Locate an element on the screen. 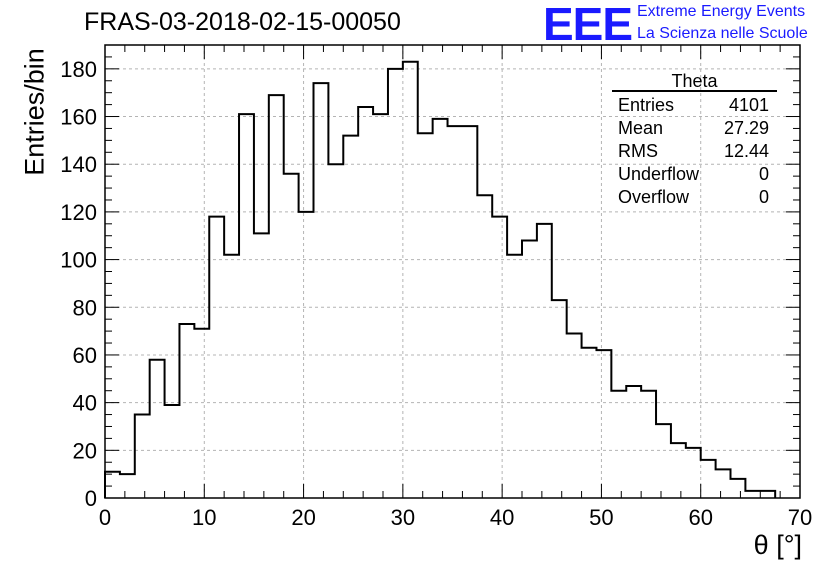 The width and height of the screenshot is (836, 572). y-tick-label: 40 is located at coordinates (85, 403).